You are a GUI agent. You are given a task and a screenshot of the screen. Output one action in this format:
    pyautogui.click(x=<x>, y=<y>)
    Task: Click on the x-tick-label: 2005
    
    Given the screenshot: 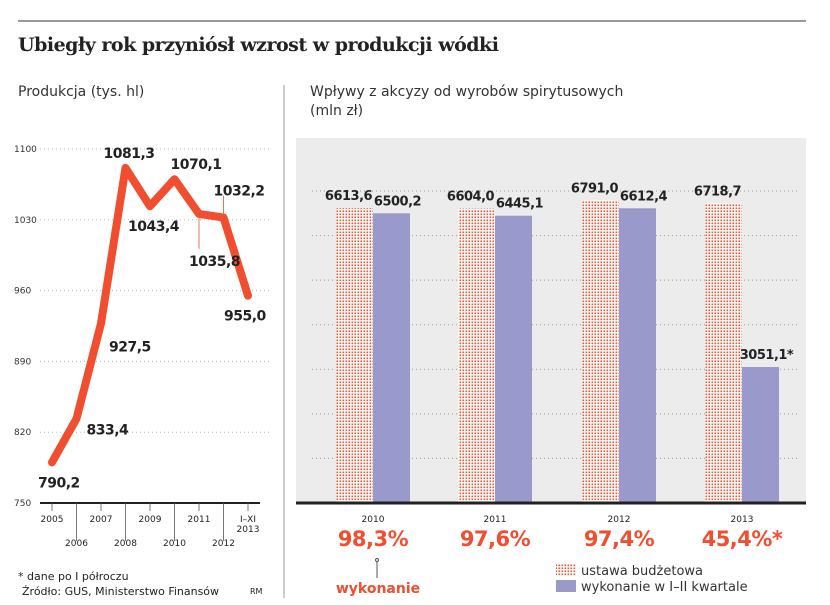 What is the action you would take?
    pyautogui.click(x=52, y=520)
    